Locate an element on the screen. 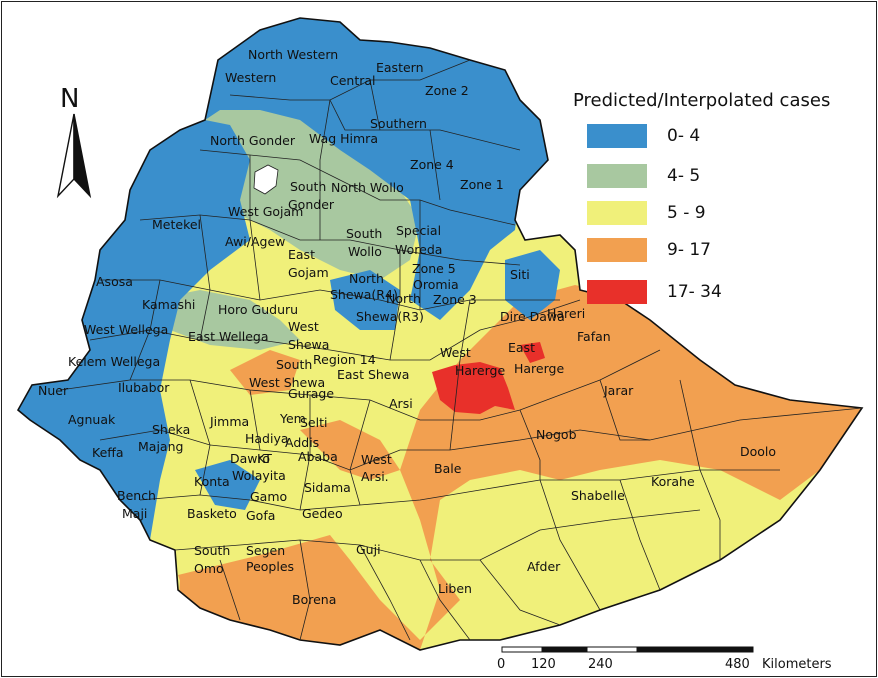 Image resolution: width=878 pixels, height=678 pixels. legend-label: 4- 5 is located at coordinates (684, 176).